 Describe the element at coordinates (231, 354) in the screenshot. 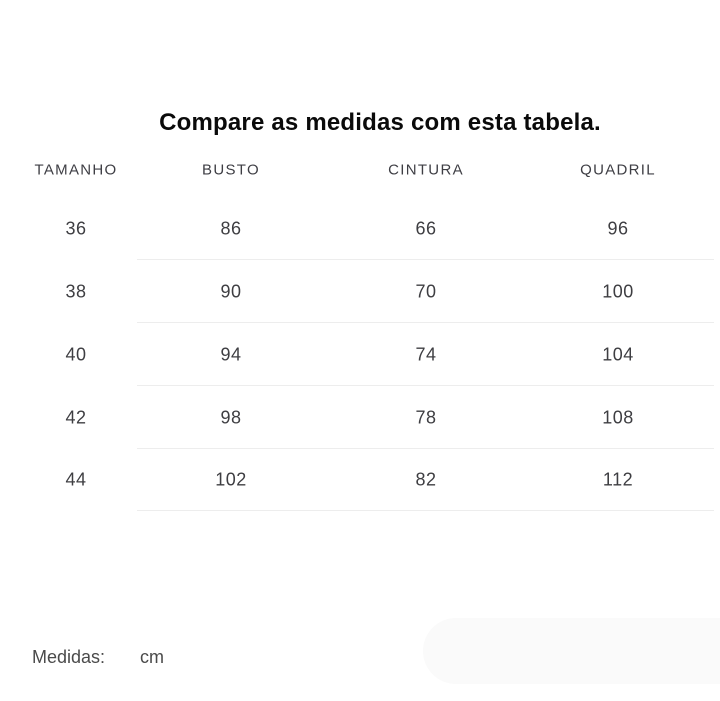

I see `cell-busto: 94` at that location.